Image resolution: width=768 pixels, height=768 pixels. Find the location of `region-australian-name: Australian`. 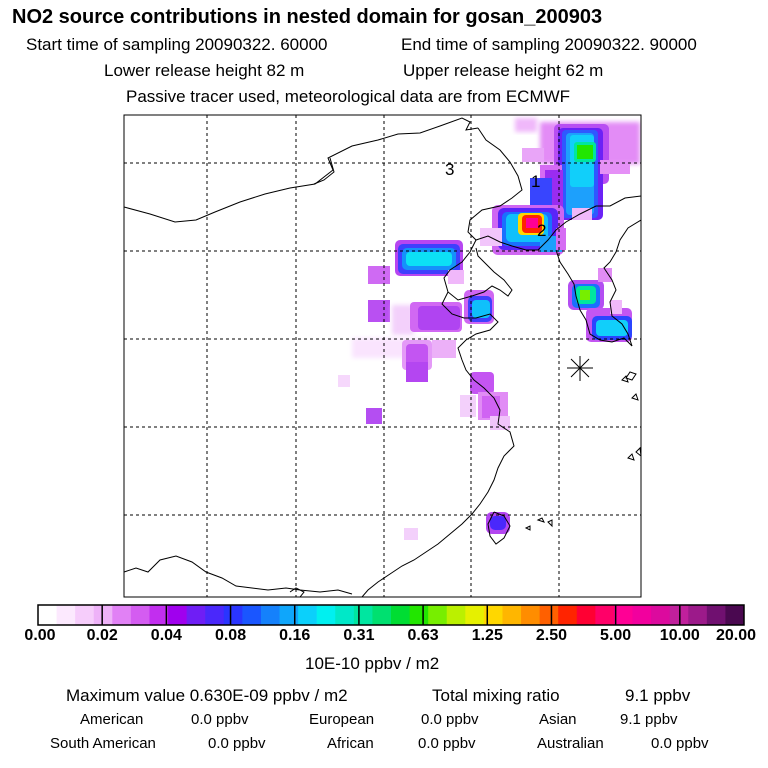

region-australian-name: Australian is located at coordinates (570, 743).